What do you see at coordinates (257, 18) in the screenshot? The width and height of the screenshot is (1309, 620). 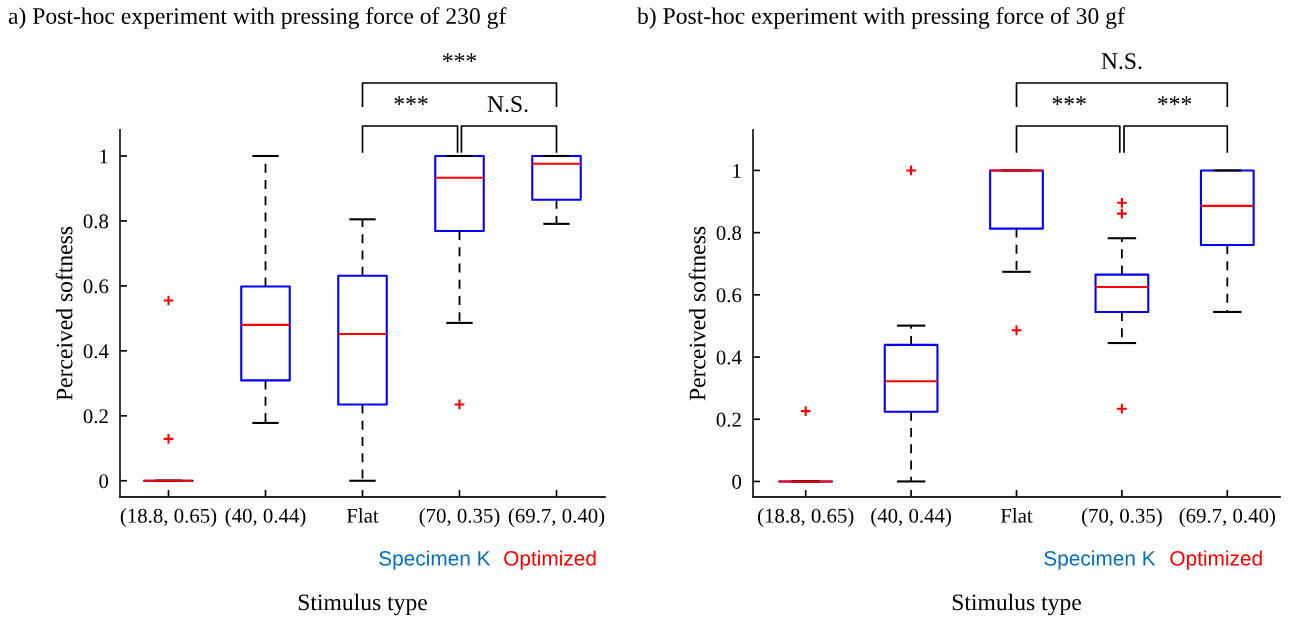 I see `chart-title: a) Post-hoc experiment with pressing force of 230 gf` at bounding box center [257, 18].